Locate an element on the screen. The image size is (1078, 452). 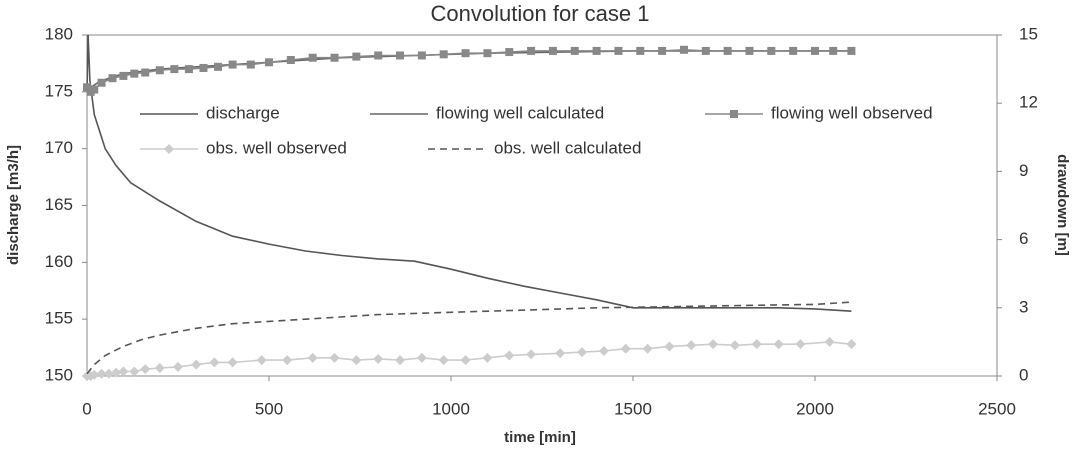
y-tick-label: 160 is located at coordinates (59, 261).